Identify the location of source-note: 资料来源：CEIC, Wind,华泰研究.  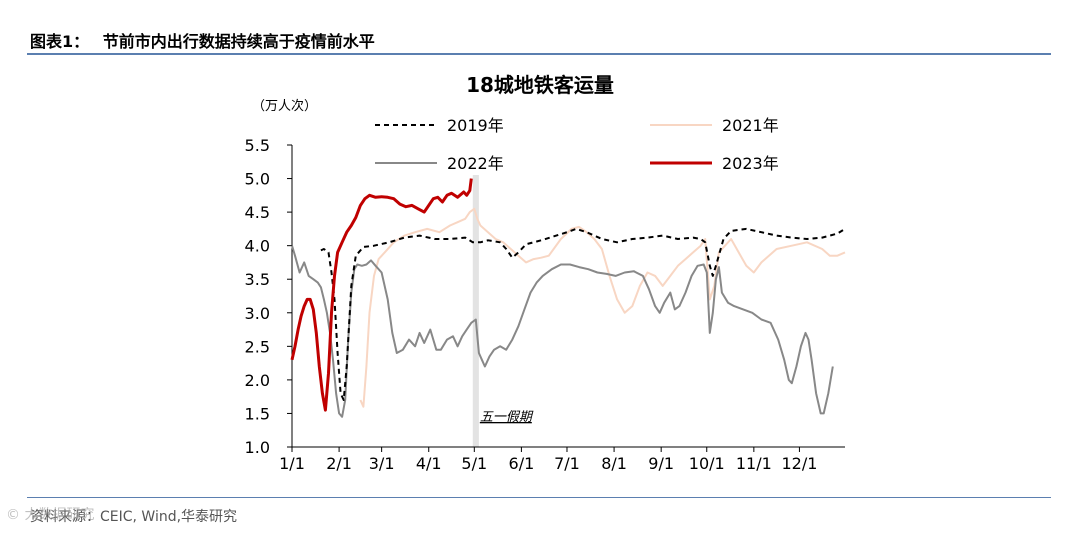
(134, 517).